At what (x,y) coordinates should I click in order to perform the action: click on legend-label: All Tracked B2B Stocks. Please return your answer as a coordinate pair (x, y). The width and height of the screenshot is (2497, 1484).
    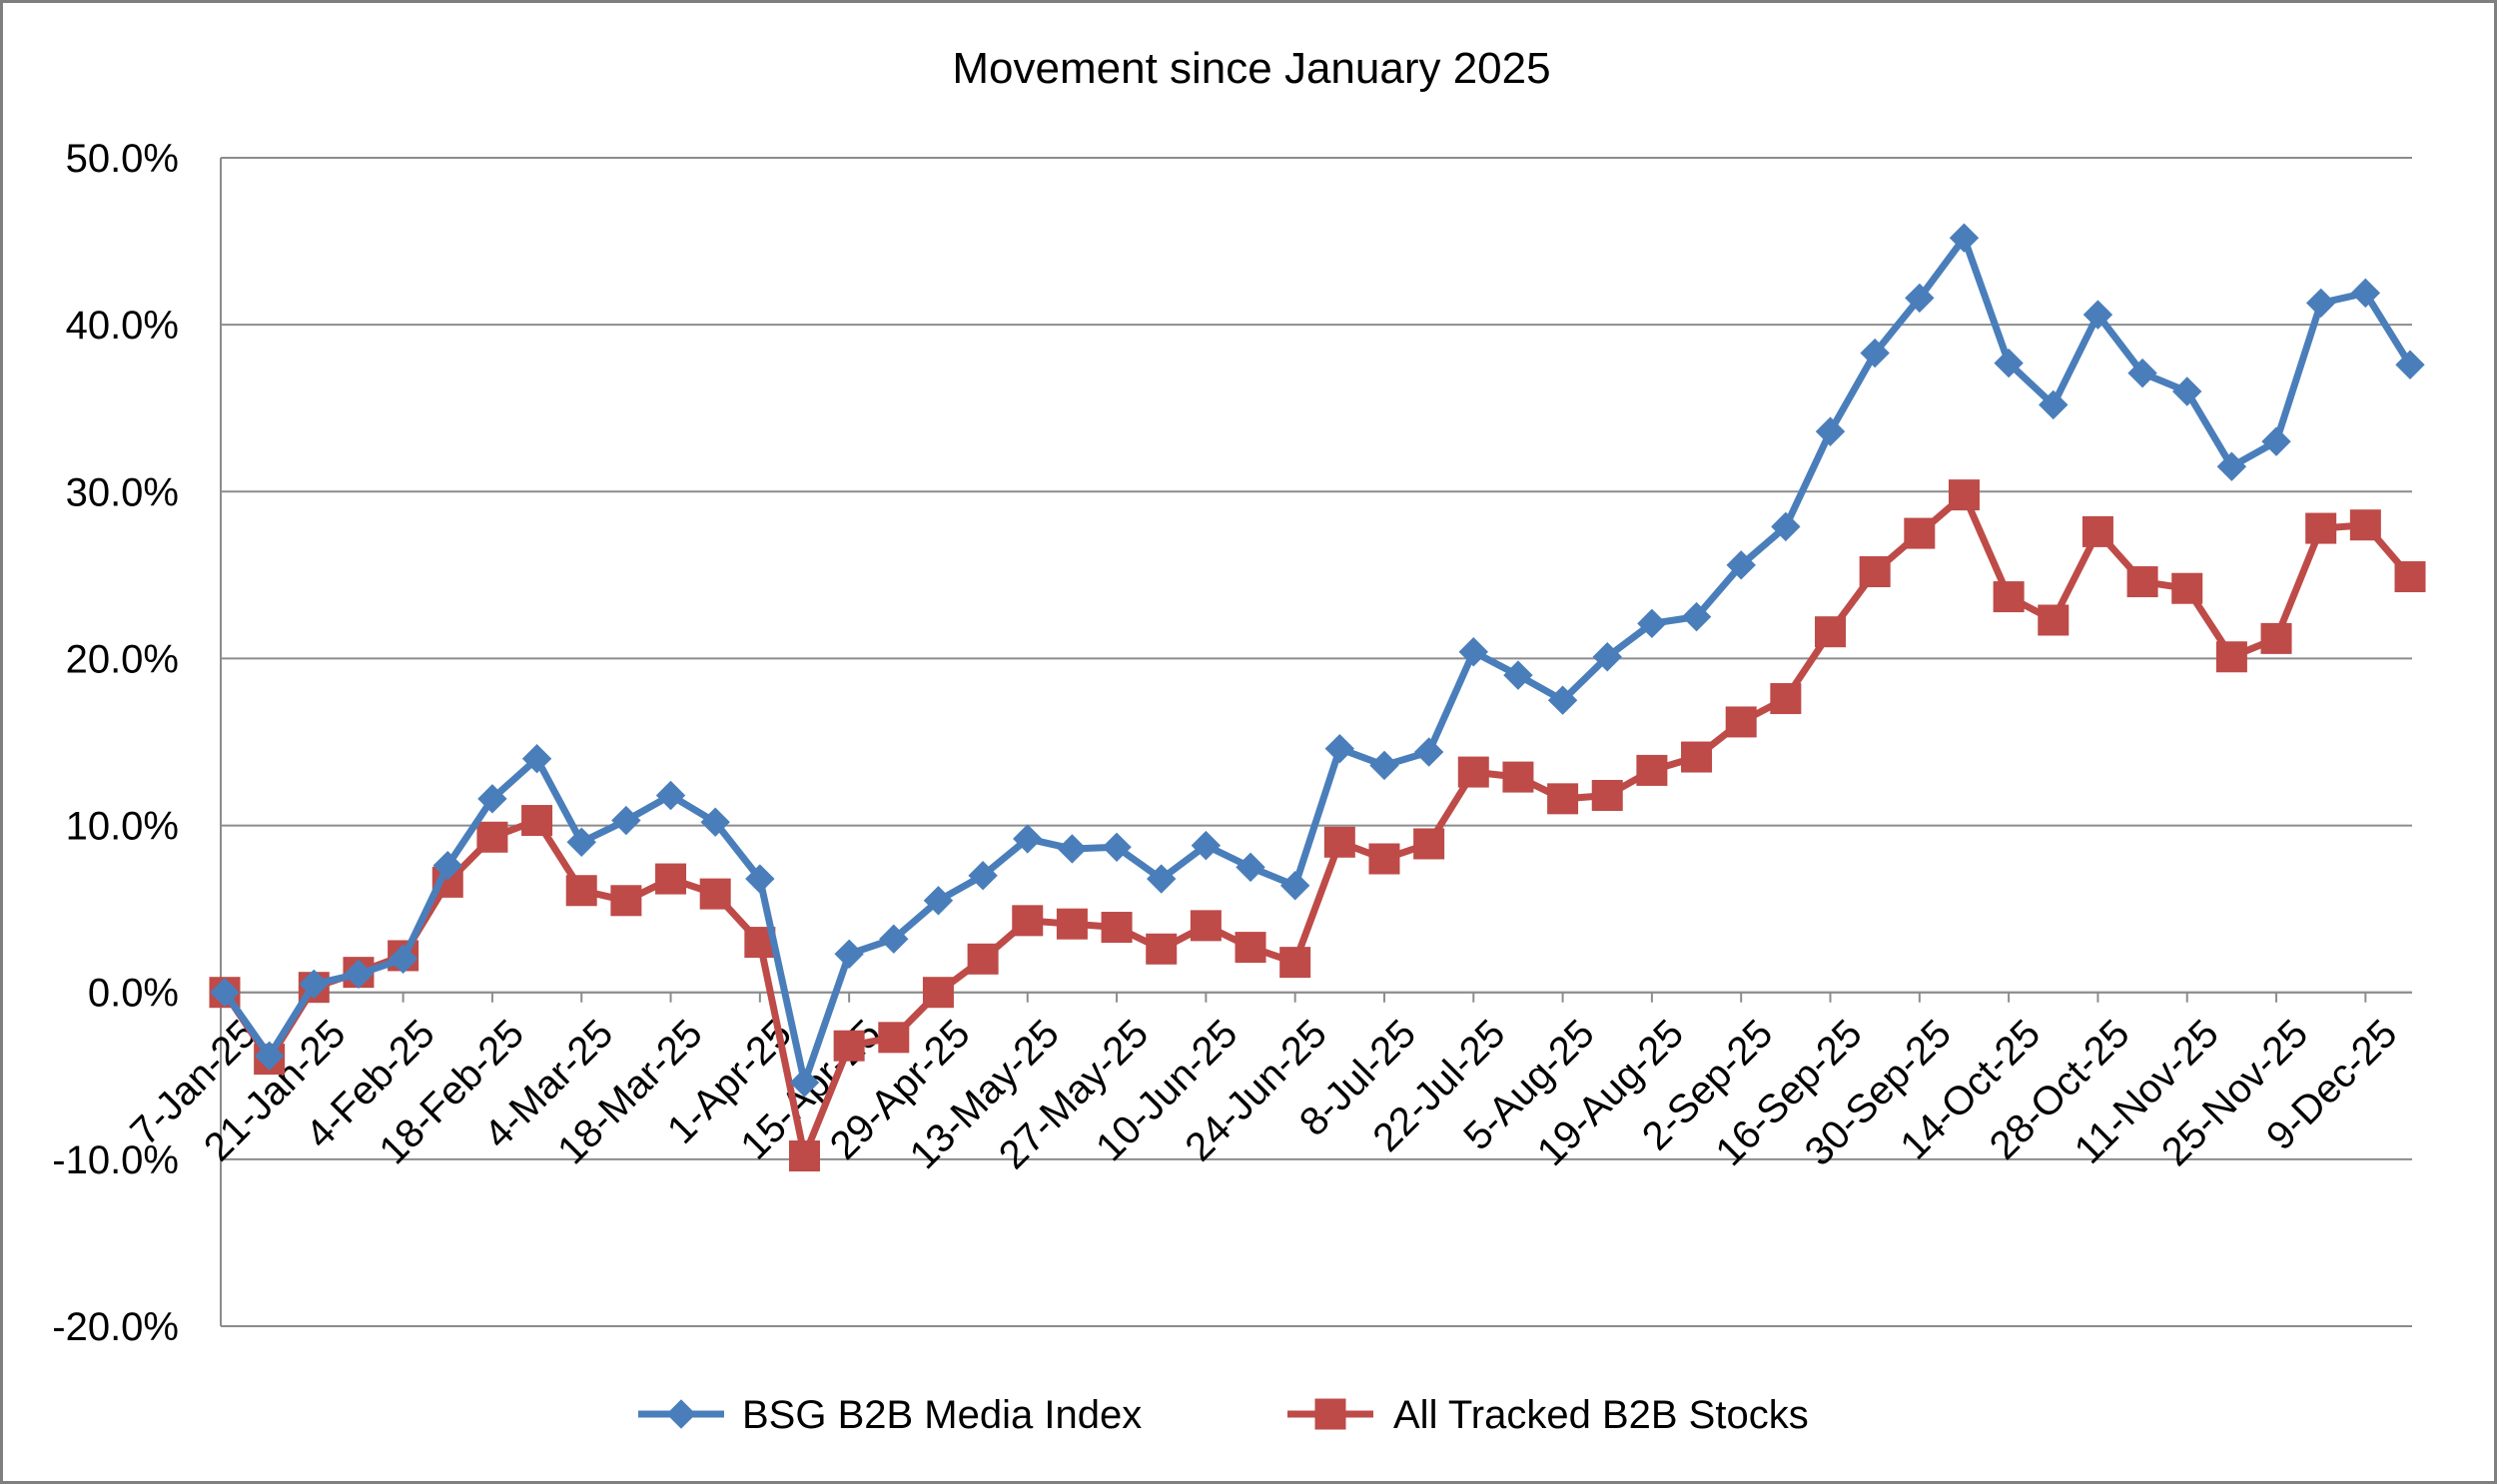
    Looking at the image, I should click on (1601, 1415).